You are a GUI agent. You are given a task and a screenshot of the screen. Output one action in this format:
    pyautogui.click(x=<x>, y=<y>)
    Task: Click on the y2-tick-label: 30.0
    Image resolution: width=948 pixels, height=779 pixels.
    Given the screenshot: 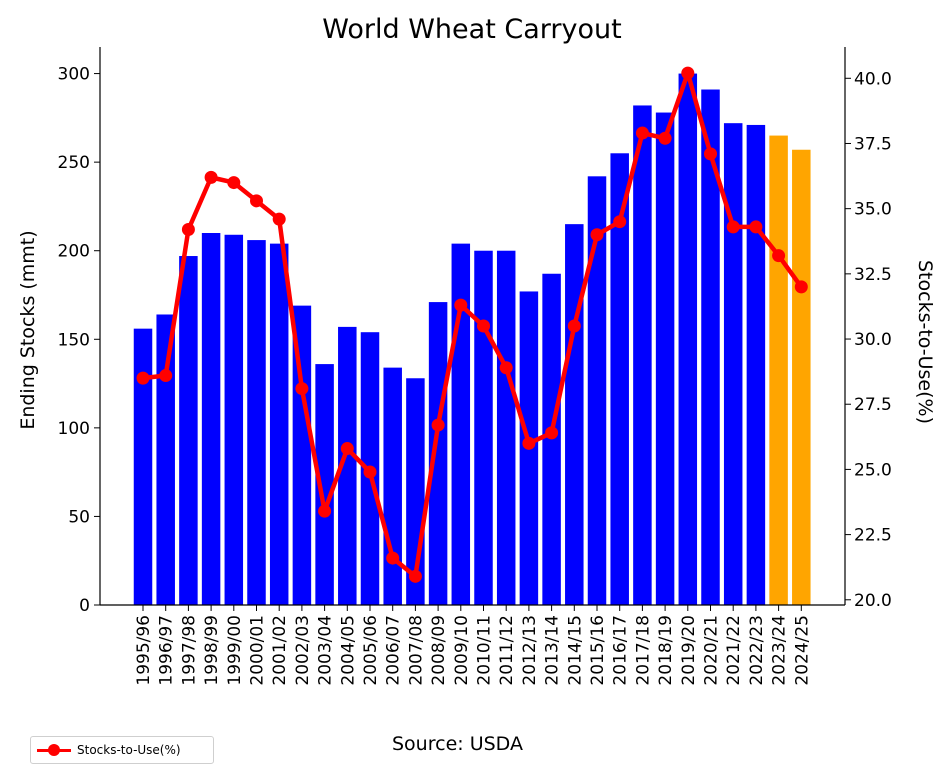 What is the action you would take?
    pyautogui.click(x=873, y=340)
    